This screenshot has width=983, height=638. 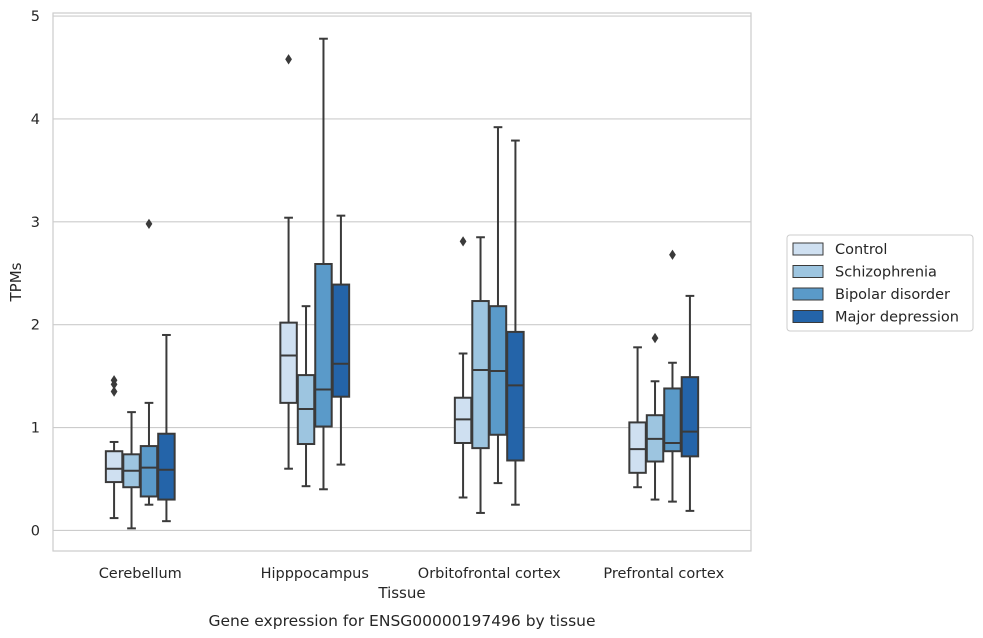 What do you see at coordinates (306, 396) in the screenshot?
I see `box-hipppocampus-schizophrenia` at bounding box center [306, 396].